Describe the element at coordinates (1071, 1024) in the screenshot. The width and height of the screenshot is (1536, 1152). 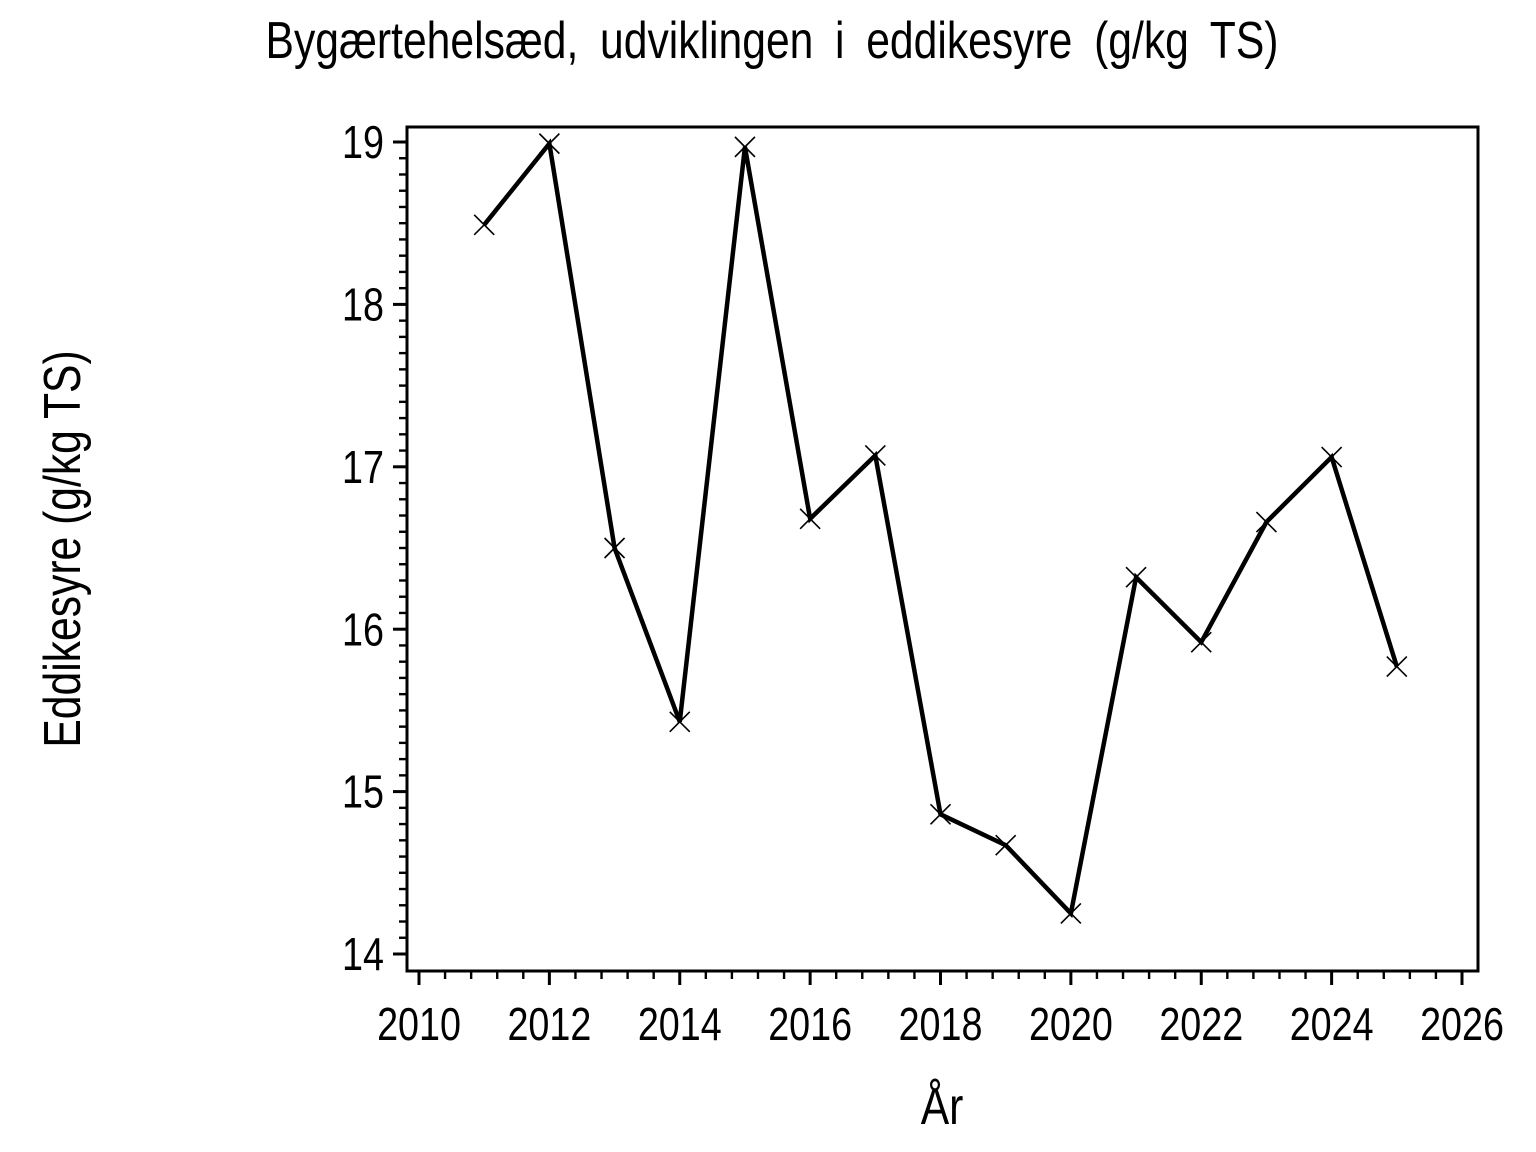
I see `x-tick-label: 2020` at that location.